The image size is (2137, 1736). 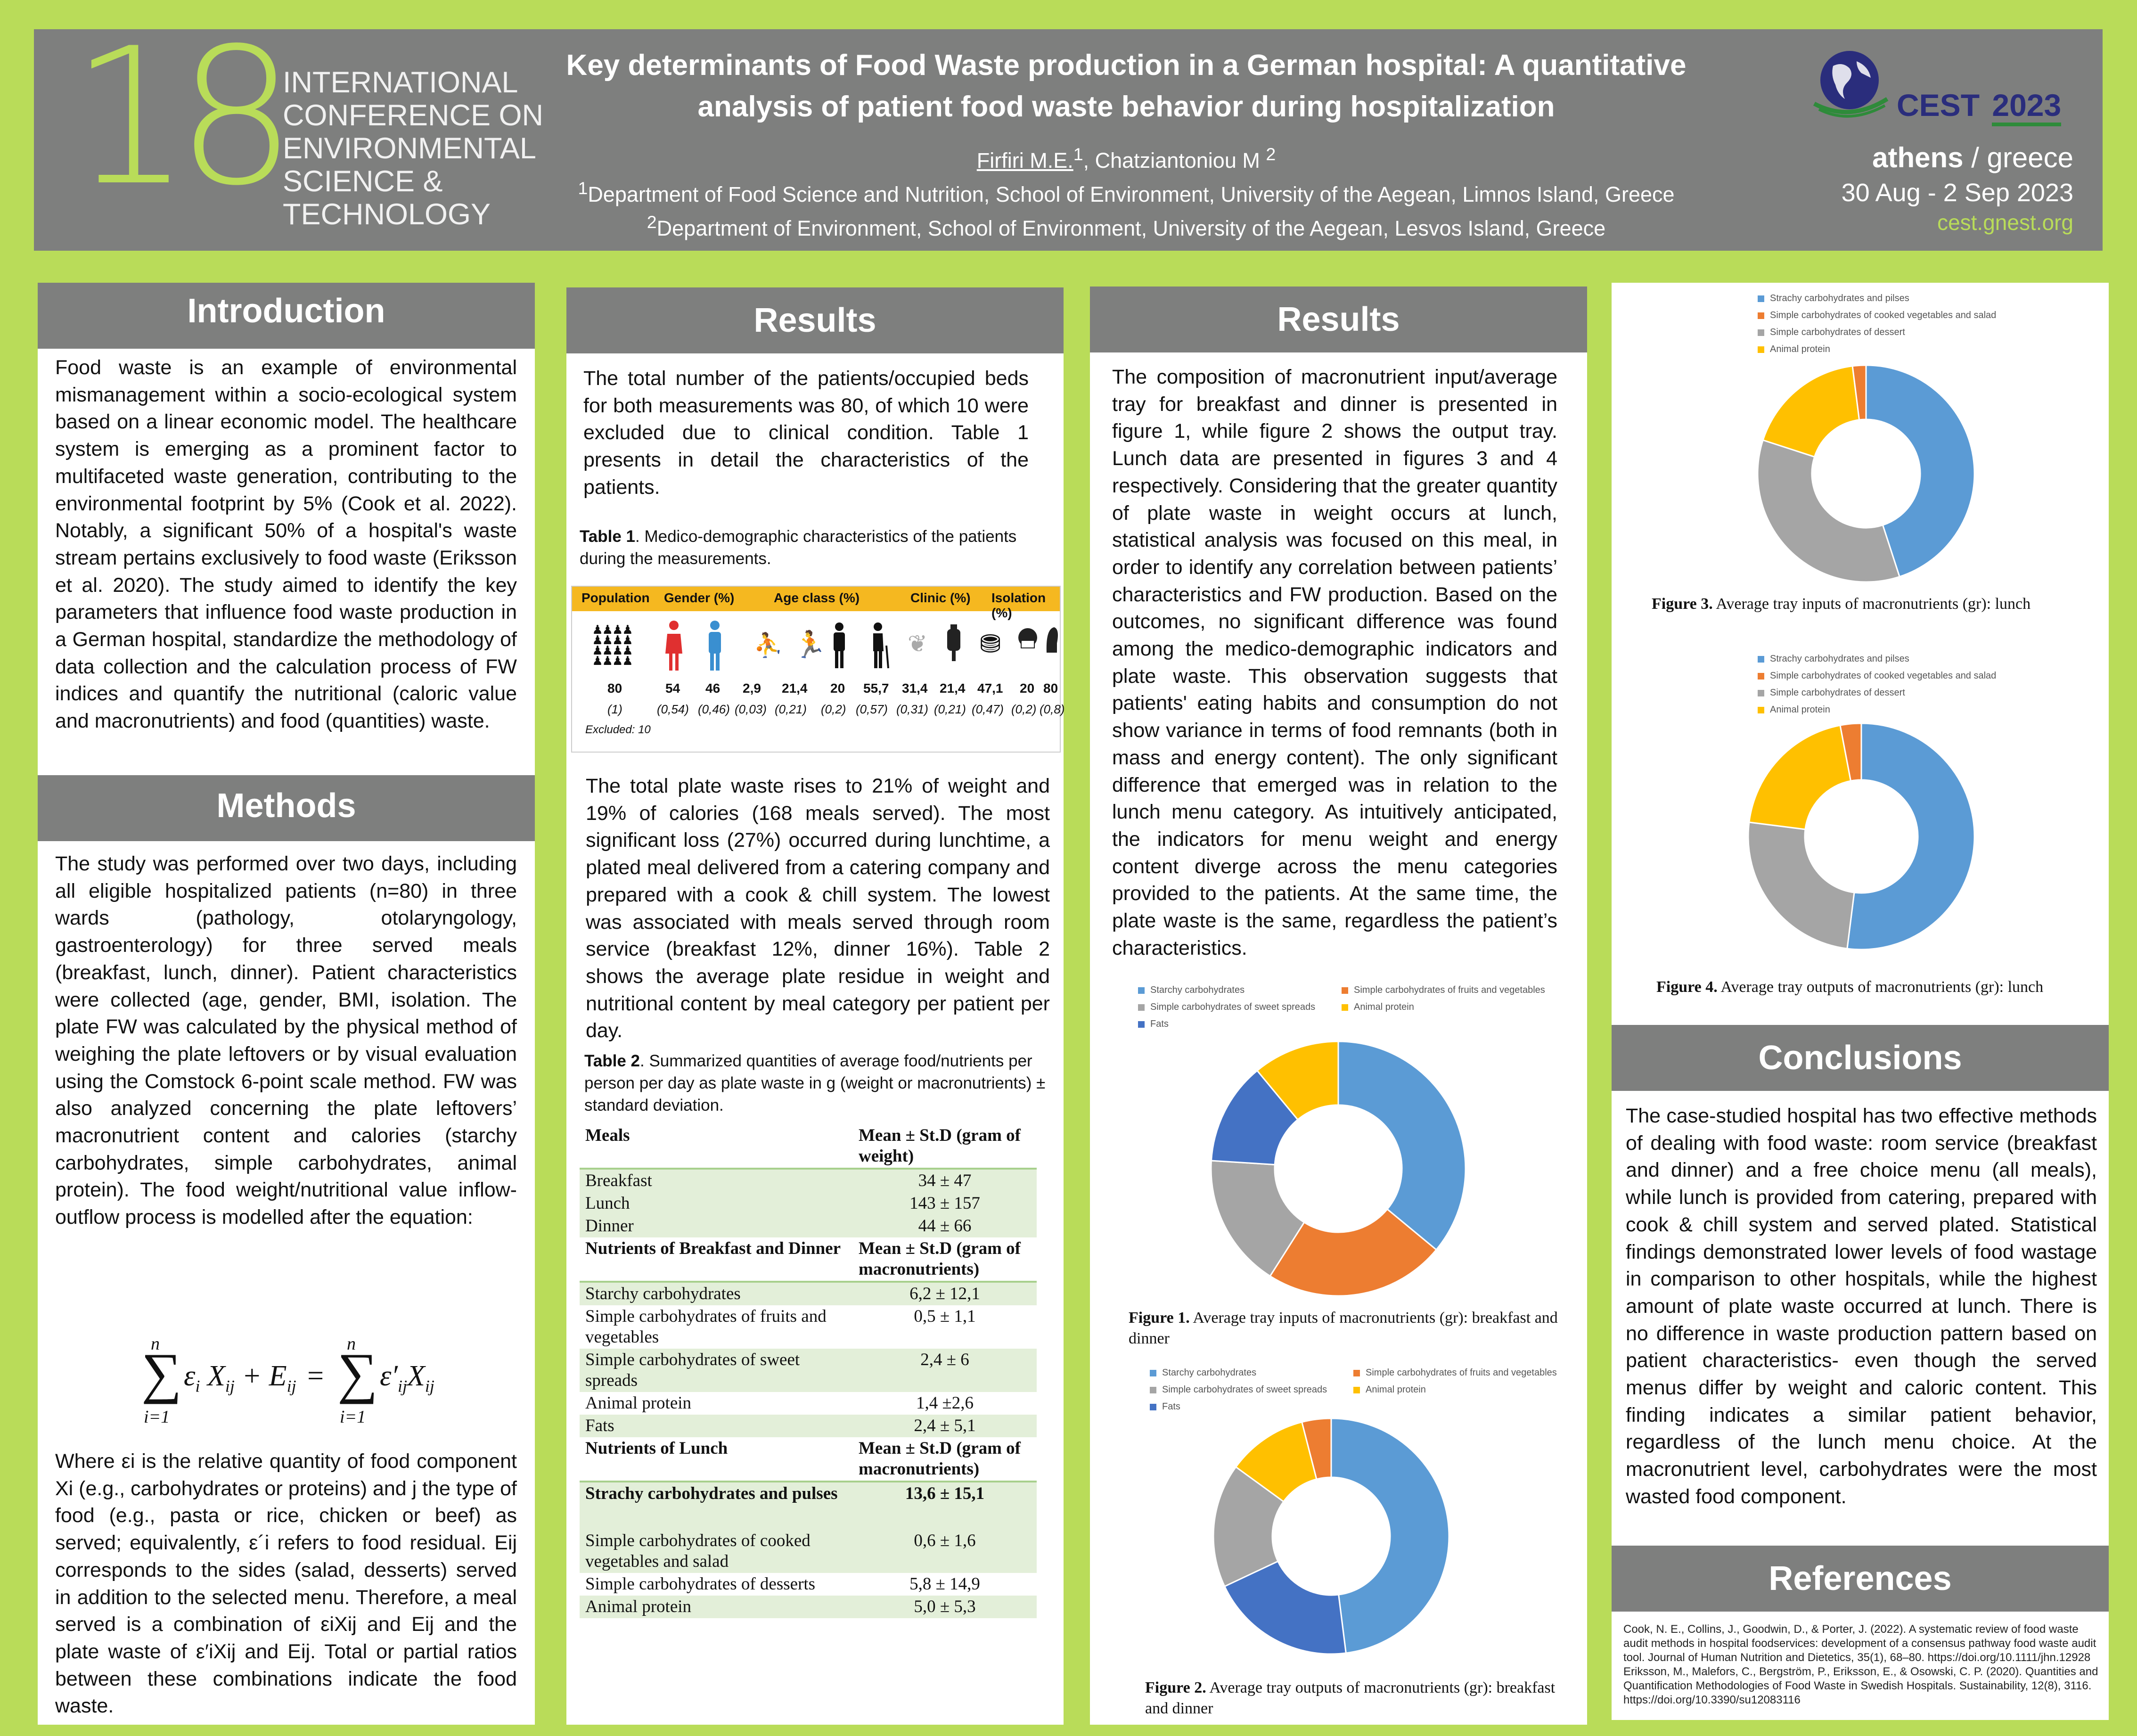 What do you see at coordinates (230, 1386) in the screenshot?
I see `sub-ij: ij` at bounding box center [230, 1386].